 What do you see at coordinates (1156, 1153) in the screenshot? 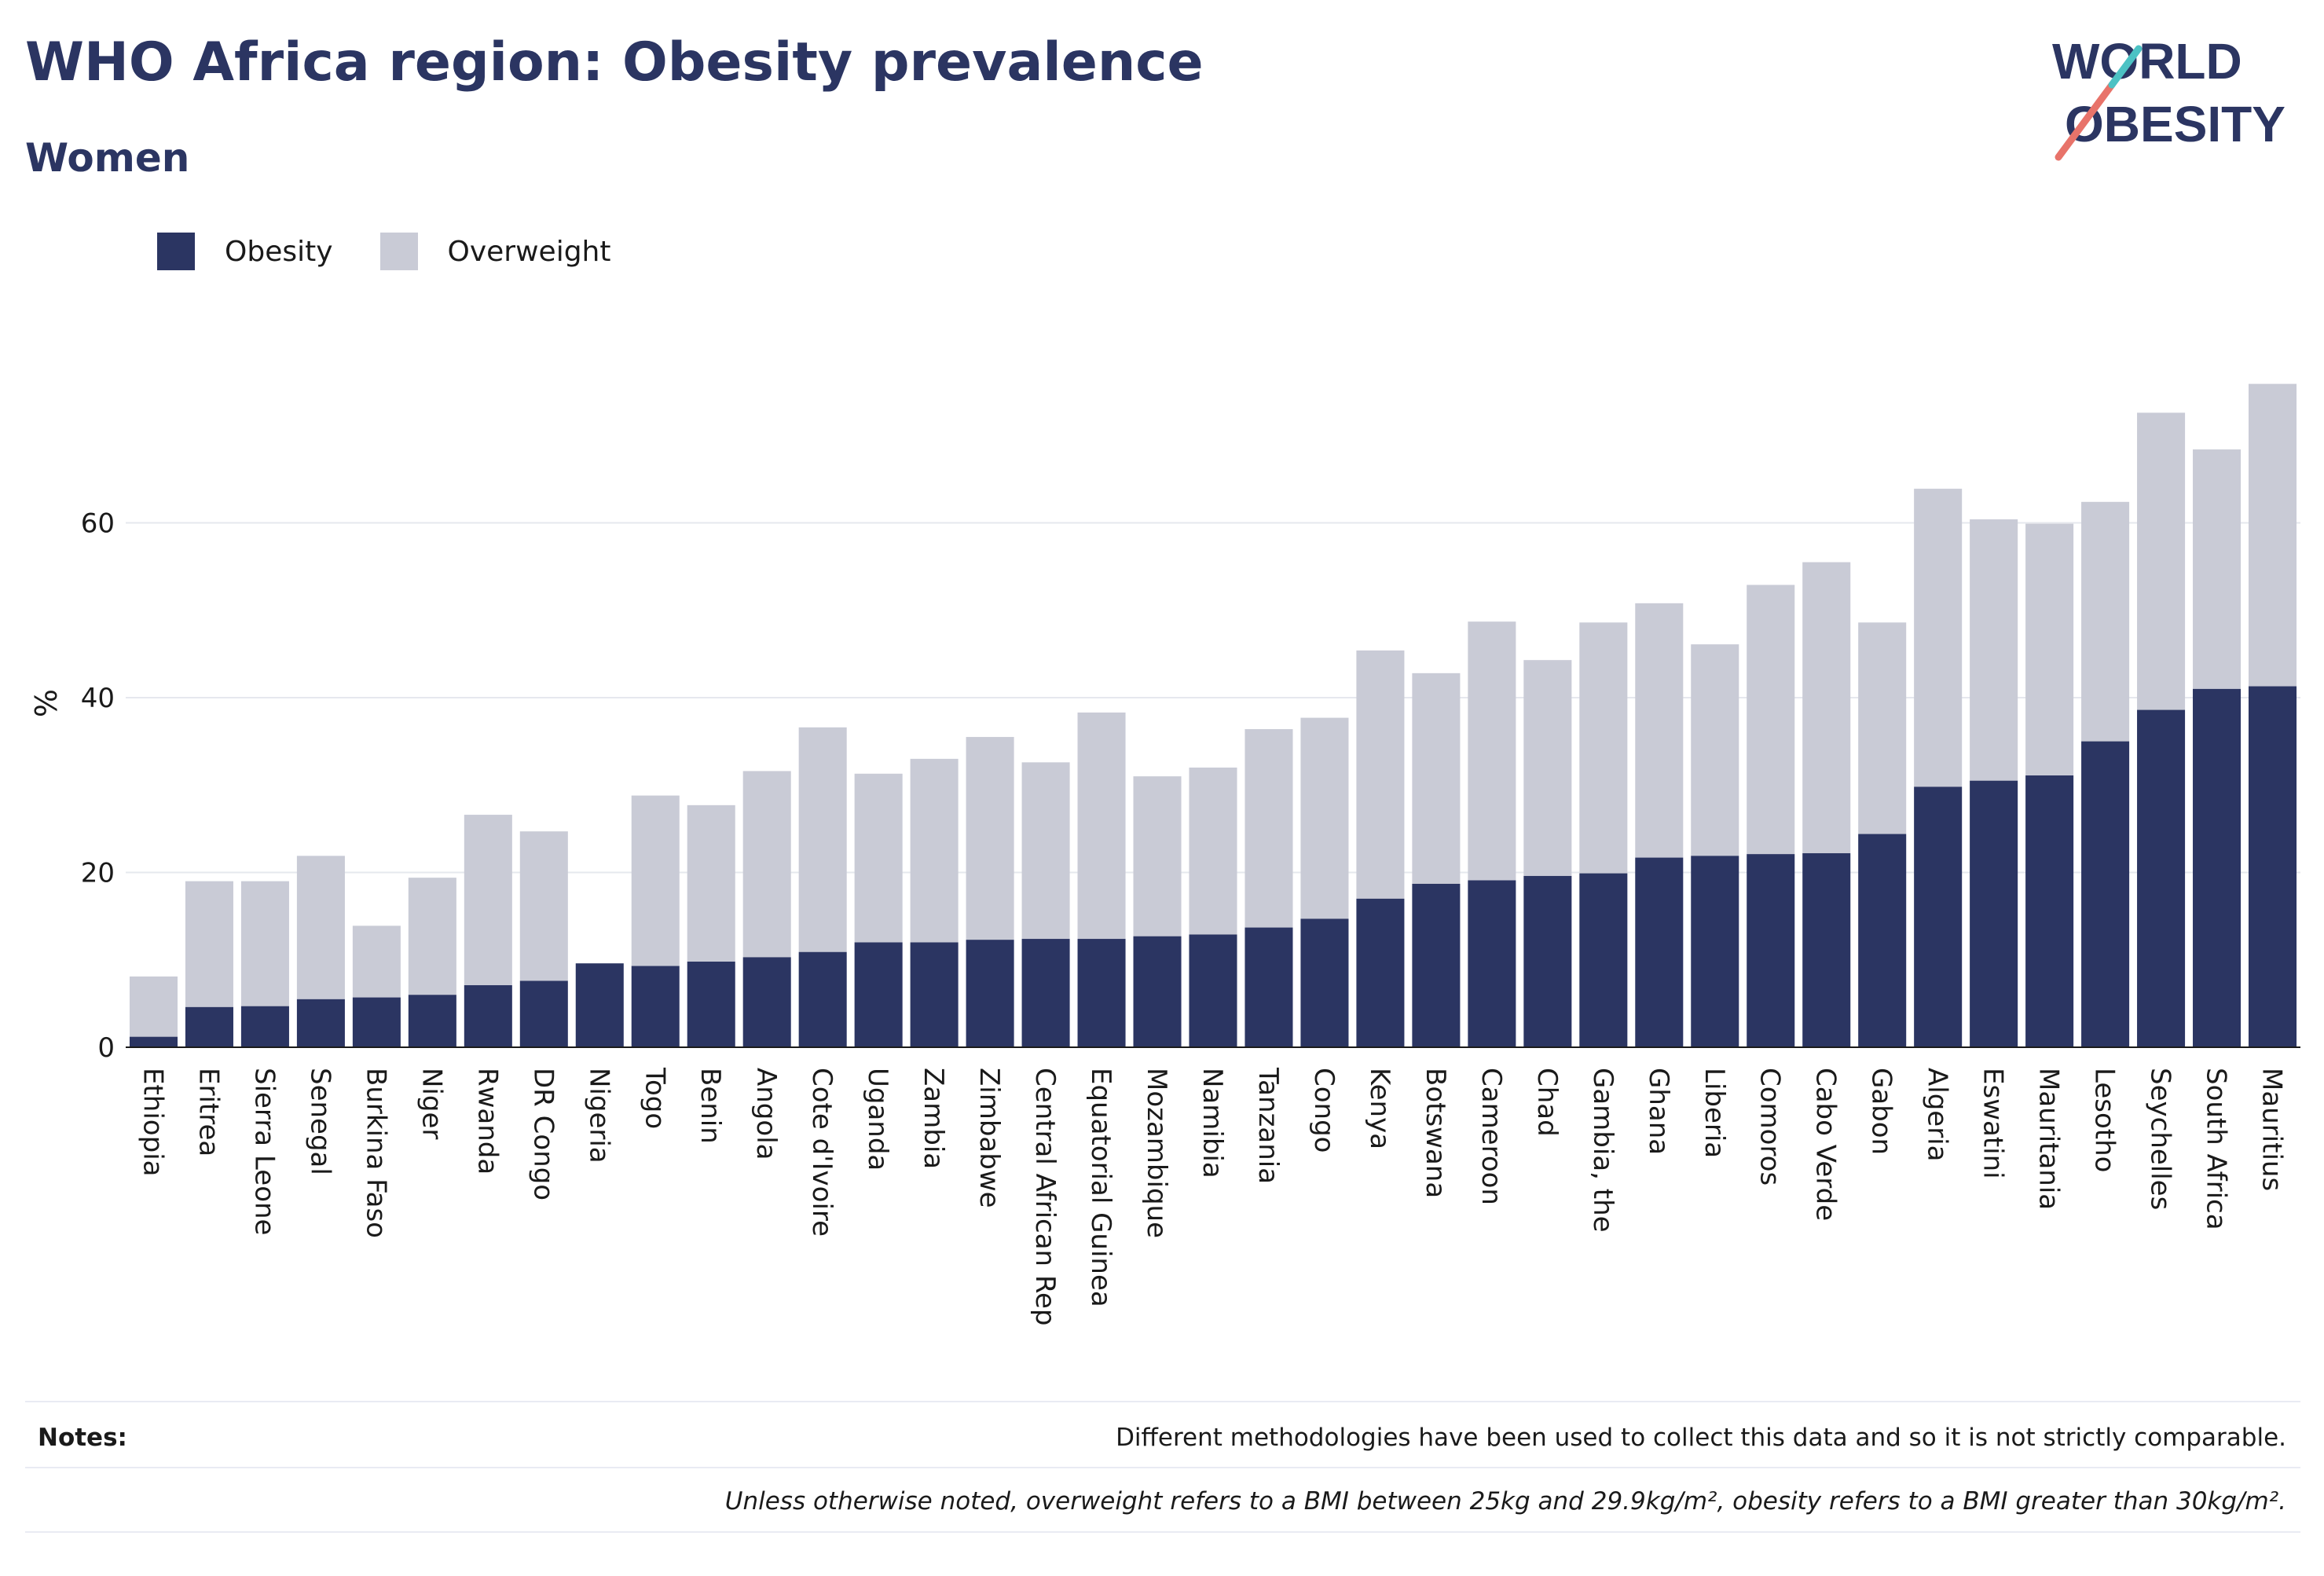
I see `x-tick-label: Mozambique` at bounding box center [1156, 1153].